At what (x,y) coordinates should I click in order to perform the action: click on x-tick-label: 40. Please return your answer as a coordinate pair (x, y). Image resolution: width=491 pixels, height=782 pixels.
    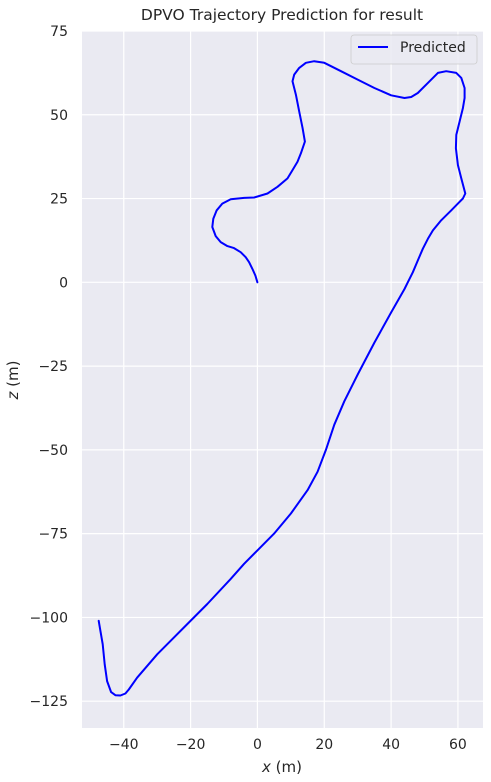
    Looking at the image, I should click on (391, 745).